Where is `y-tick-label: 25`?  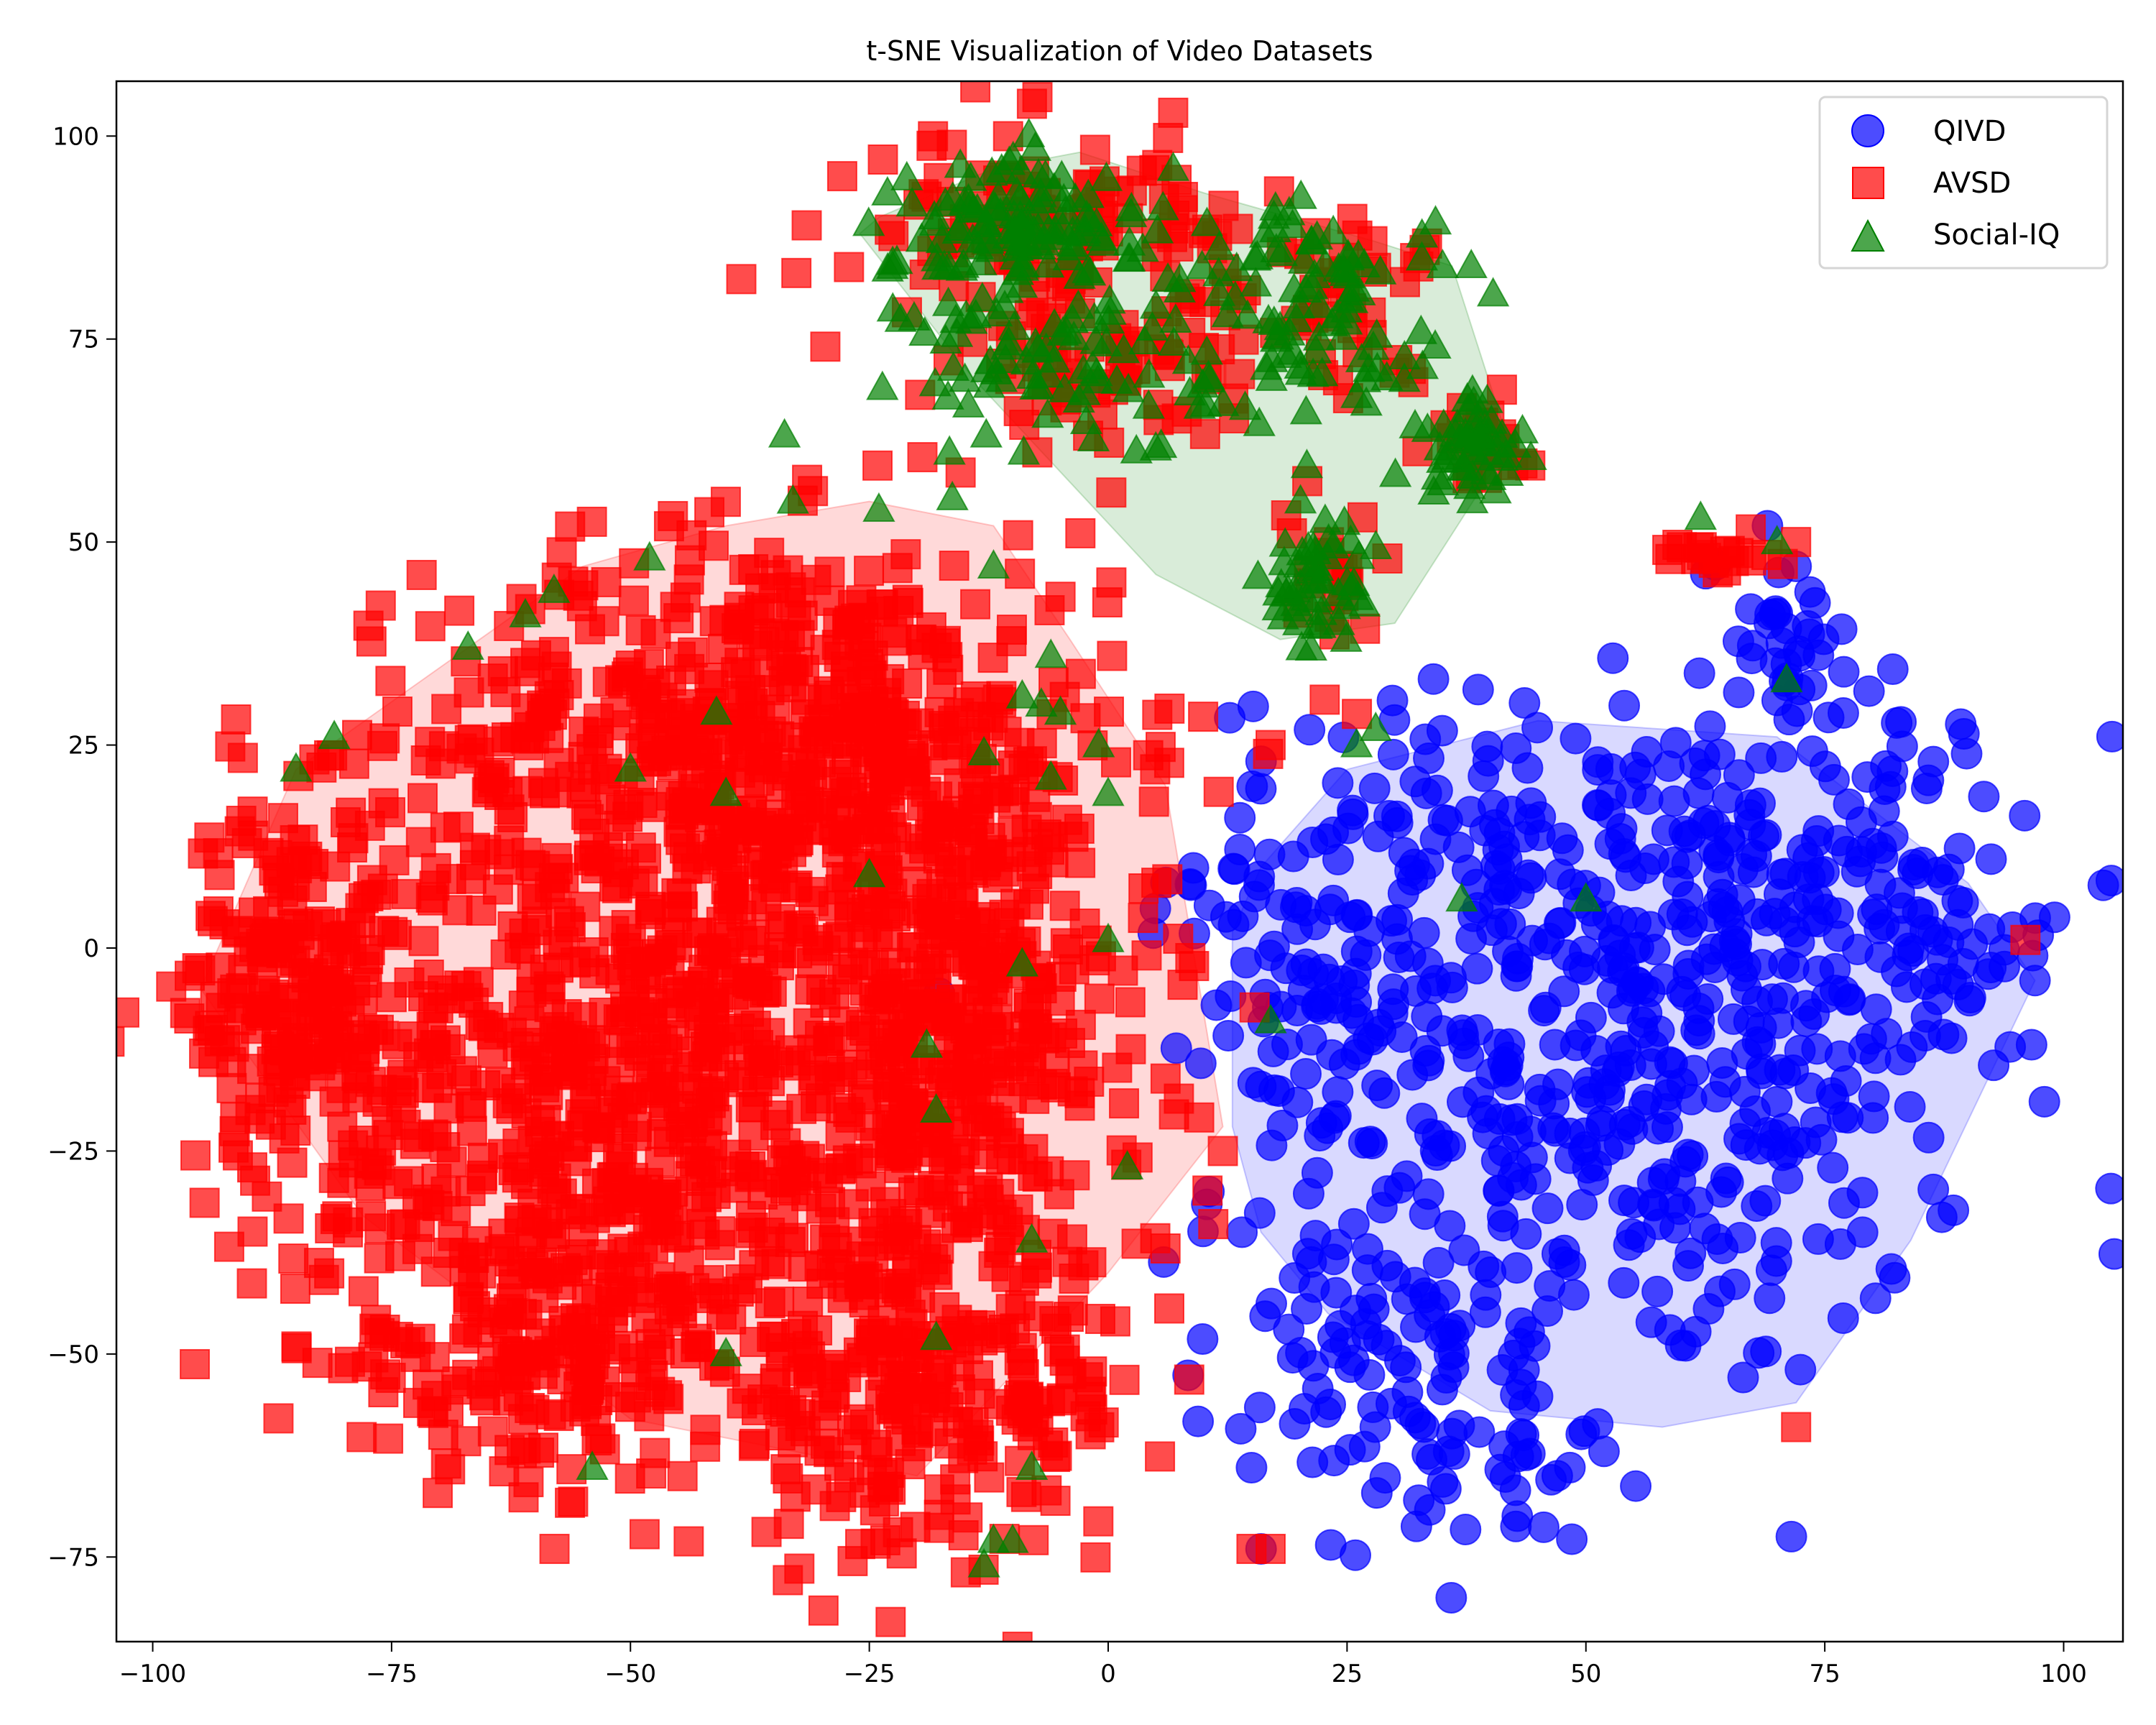 y-tick-label: 25 is located at coordinates (83, 746).